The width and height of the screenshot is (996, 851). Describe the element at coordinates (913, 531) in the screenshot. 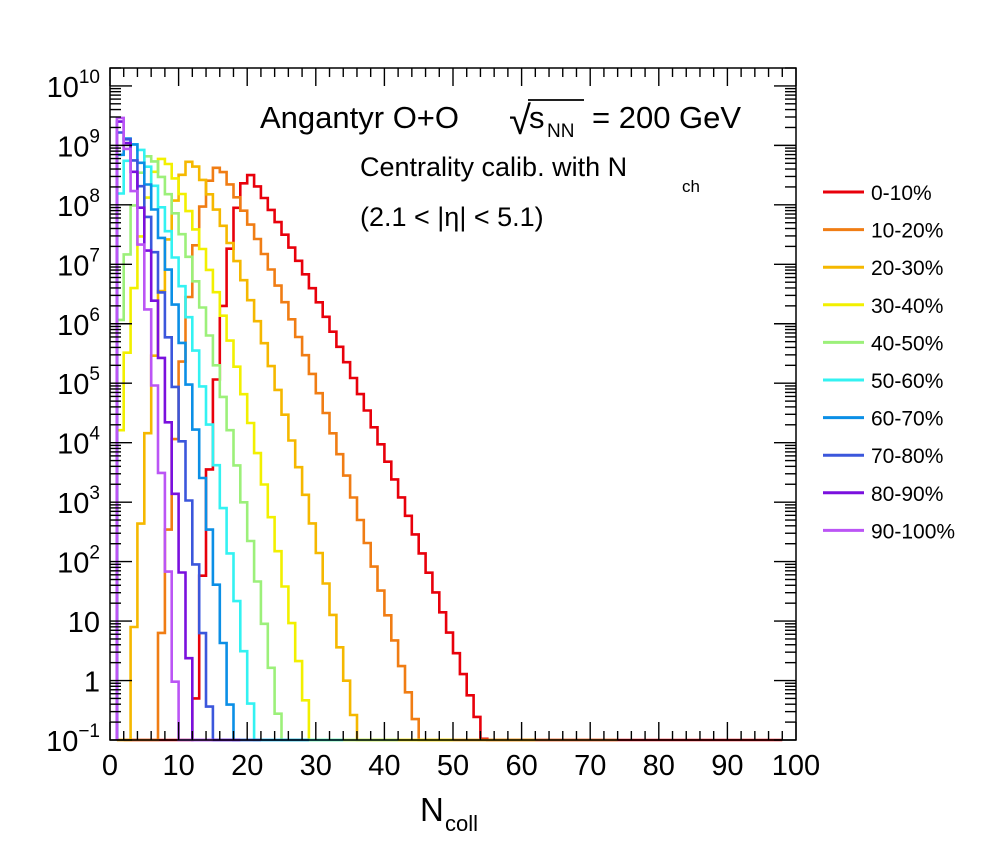

I see `legend-label: 90-100%` at that location.